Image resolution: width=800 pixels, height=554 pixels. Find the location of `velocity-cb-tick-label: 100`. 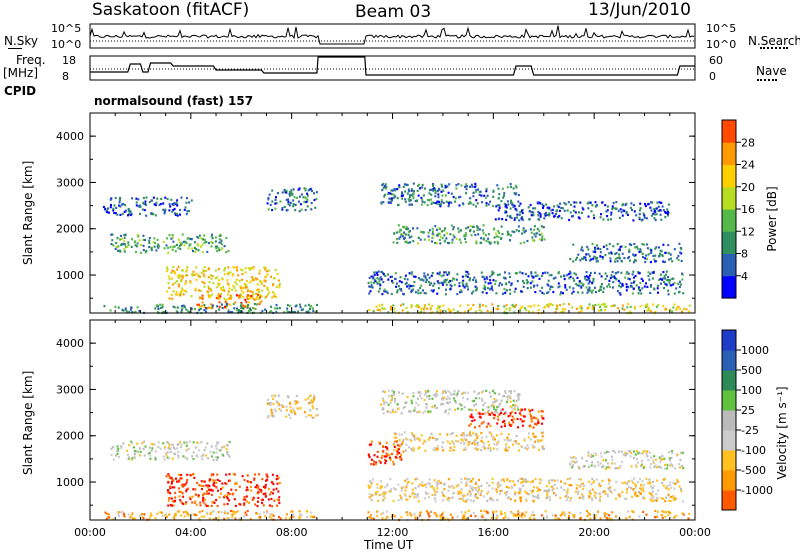

velocity-cb-tick-label: 100 is located at coordinates (751, 390).